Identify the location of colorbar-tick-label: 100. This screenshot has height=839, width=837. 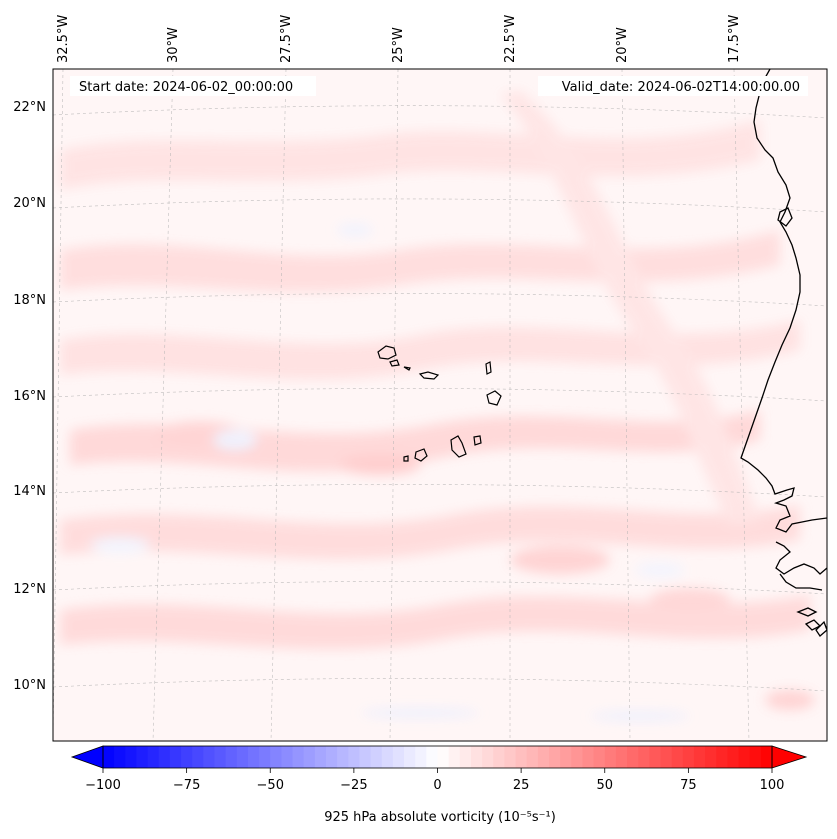
(772, 785).